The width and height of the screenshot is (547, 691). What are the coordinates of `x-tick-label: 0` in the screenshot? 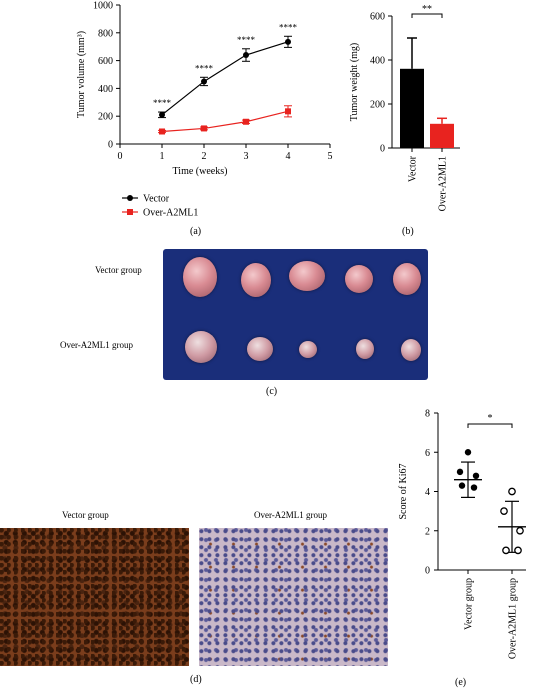 It's located at (120, 156).